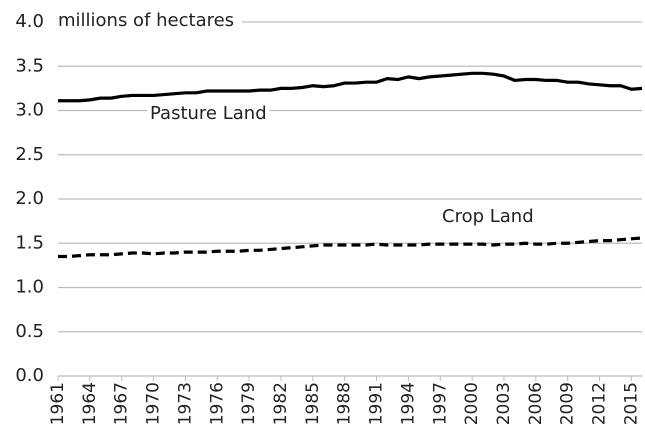 The width and height of the screenshot is (645, 441). What do you see at coordinates (29, 375) in the screenshot?
I see `y-tick-label: 0.0` at bounding box center [29, 375].